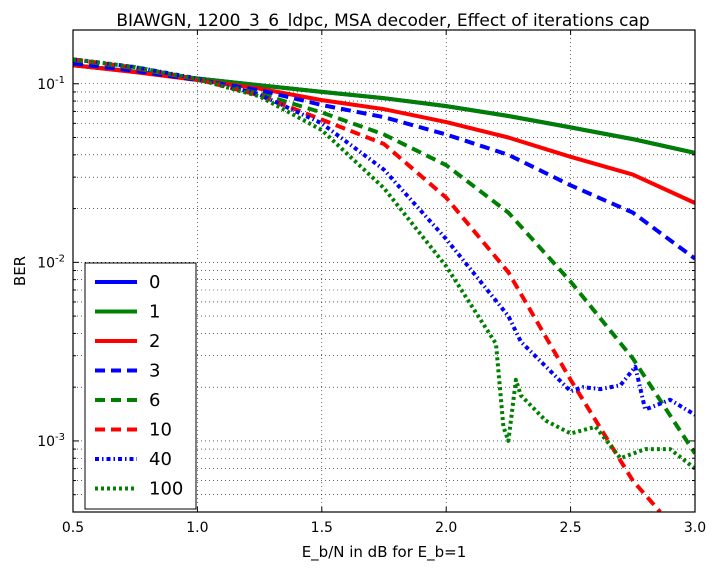 Image resolution: width=718 pixels, height=570 pixels. I want to click on legend-box, so click(140, 386).